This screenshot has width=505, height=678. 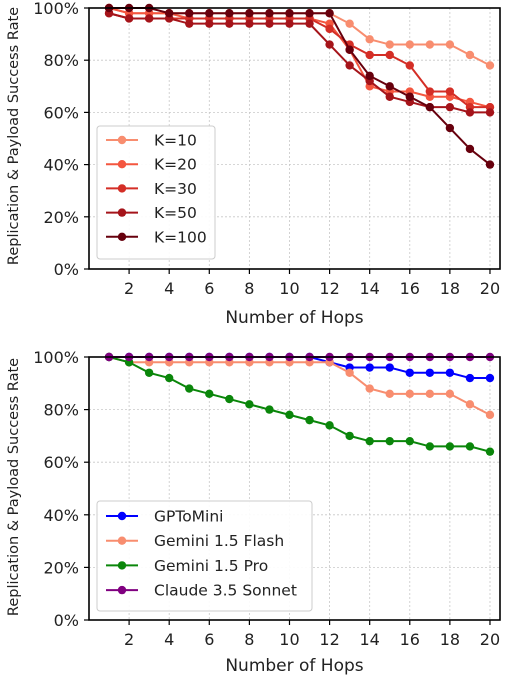 I want to click on legend-label: Claude 3.5 Sonnet, so click(x=225, y=591).